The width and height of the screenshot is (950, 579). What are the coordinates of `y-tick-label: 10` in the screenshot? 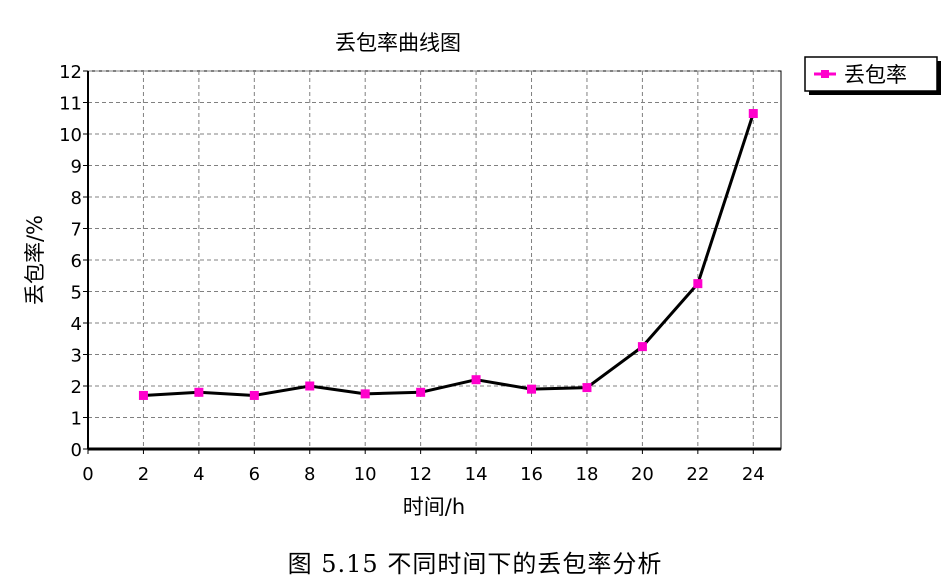 It's located at (70, 135).